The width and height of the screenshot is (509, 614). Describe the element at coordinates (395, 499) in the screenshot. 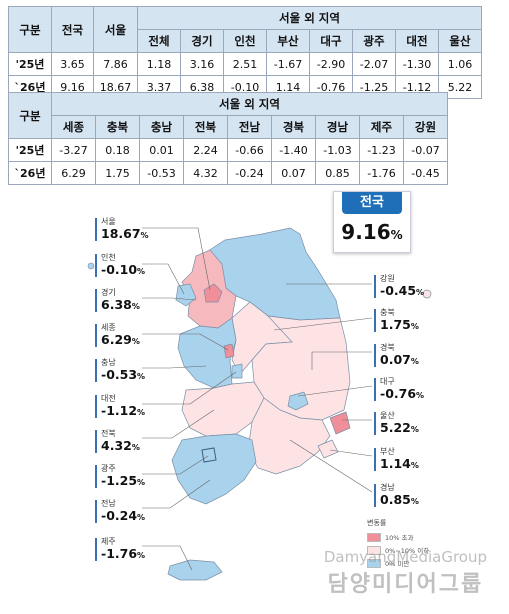

I see `region-value: 0.85` at that location.